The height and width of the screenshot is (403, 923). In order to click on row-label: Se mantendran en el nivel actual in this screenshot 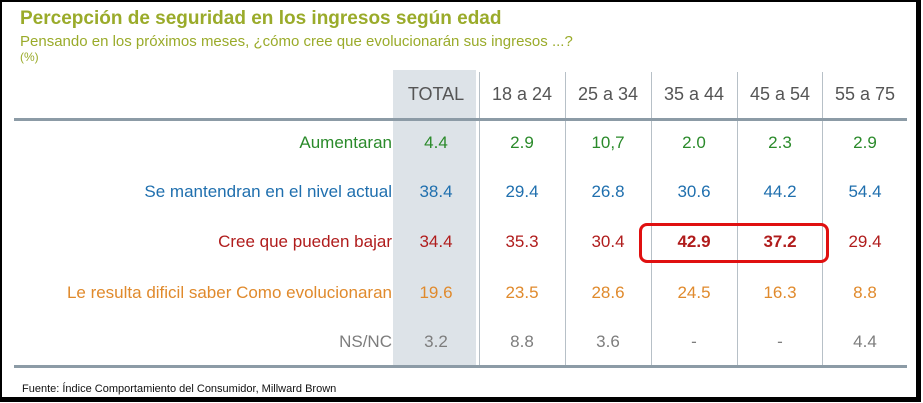, I will do `click(268, 191)`.